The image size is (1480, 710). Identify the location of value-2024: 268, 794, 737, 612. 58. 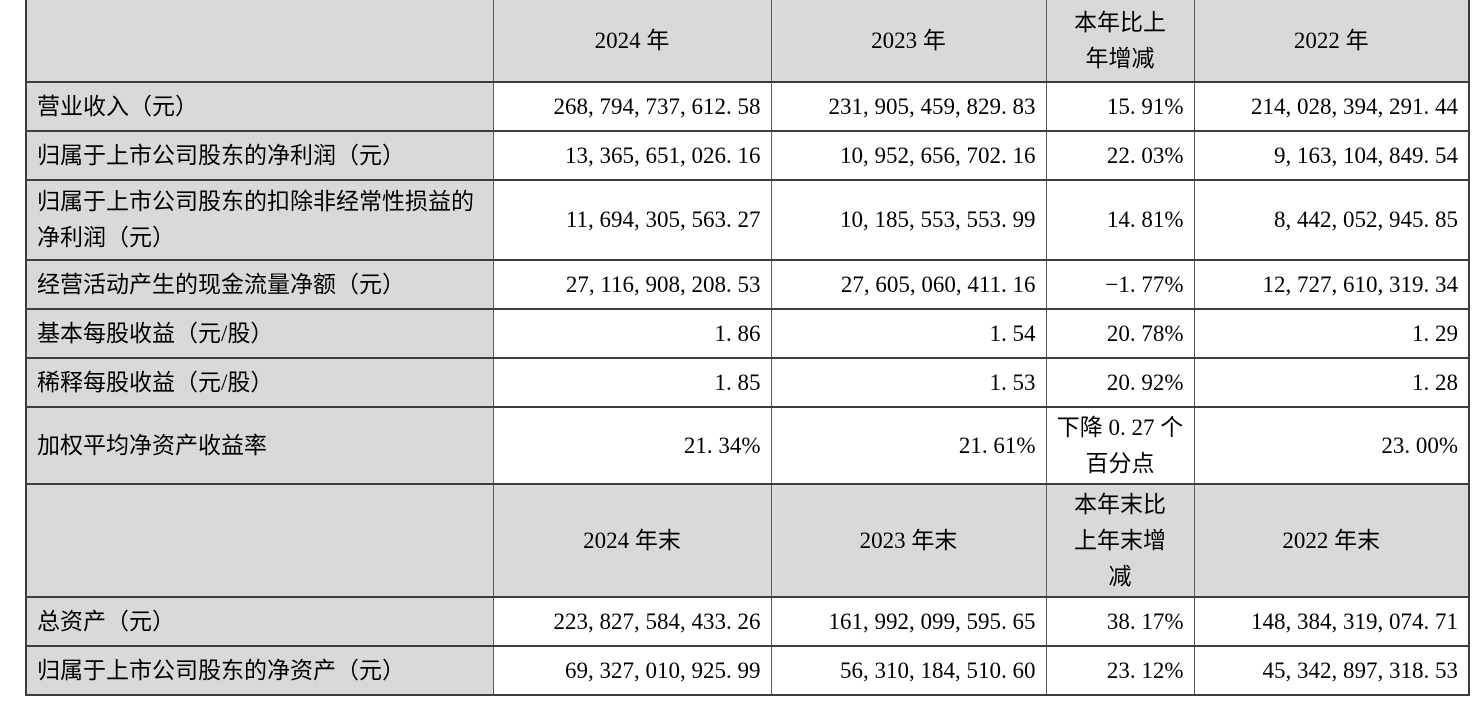
(632, 106).